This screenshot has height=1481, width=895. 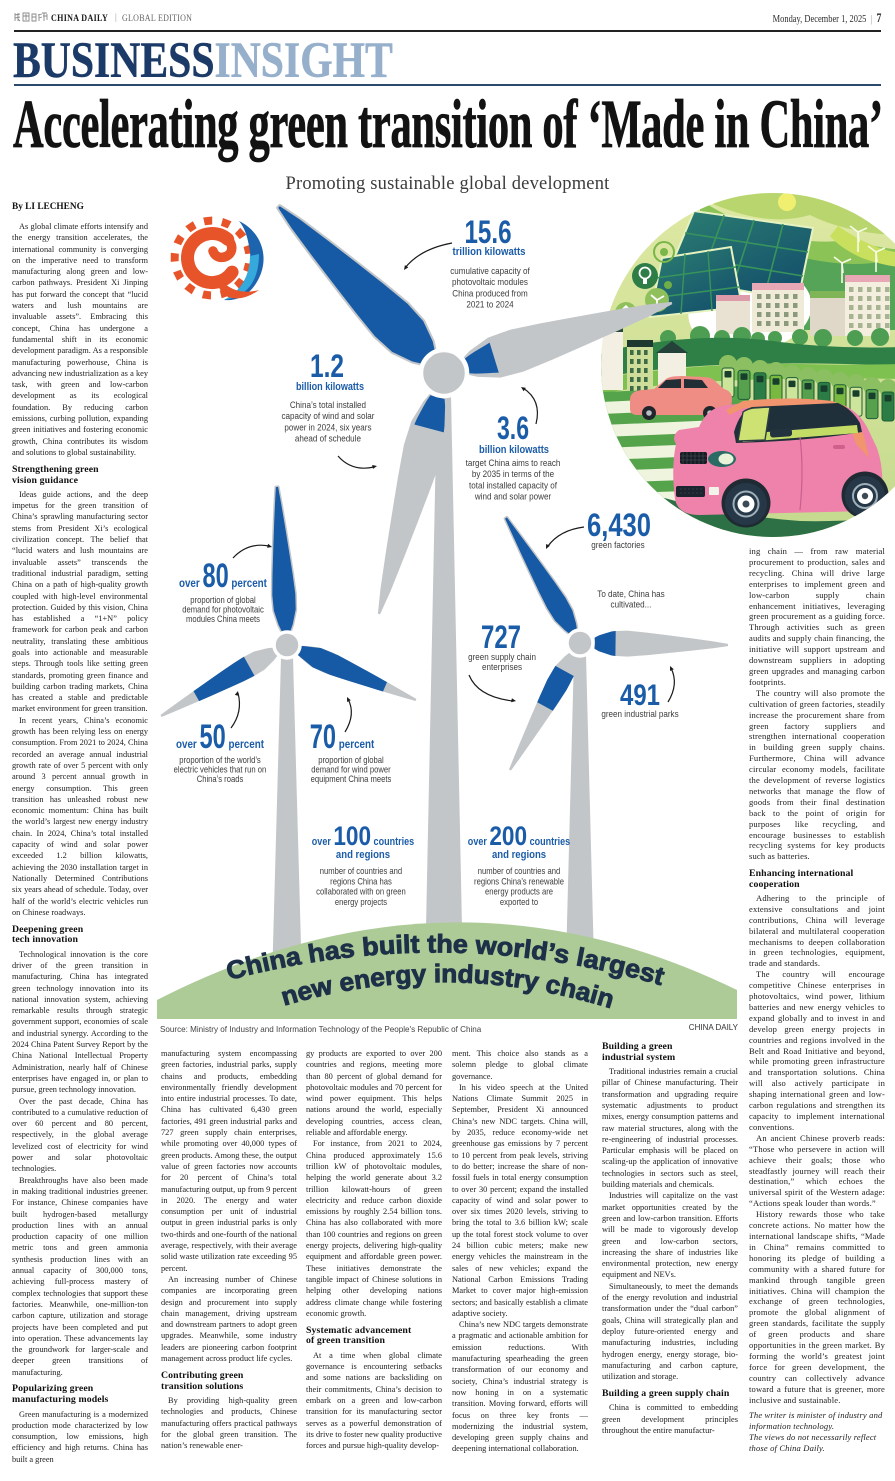 I want to click on svg-text: green industrial parks, so click(x=640, y=713).